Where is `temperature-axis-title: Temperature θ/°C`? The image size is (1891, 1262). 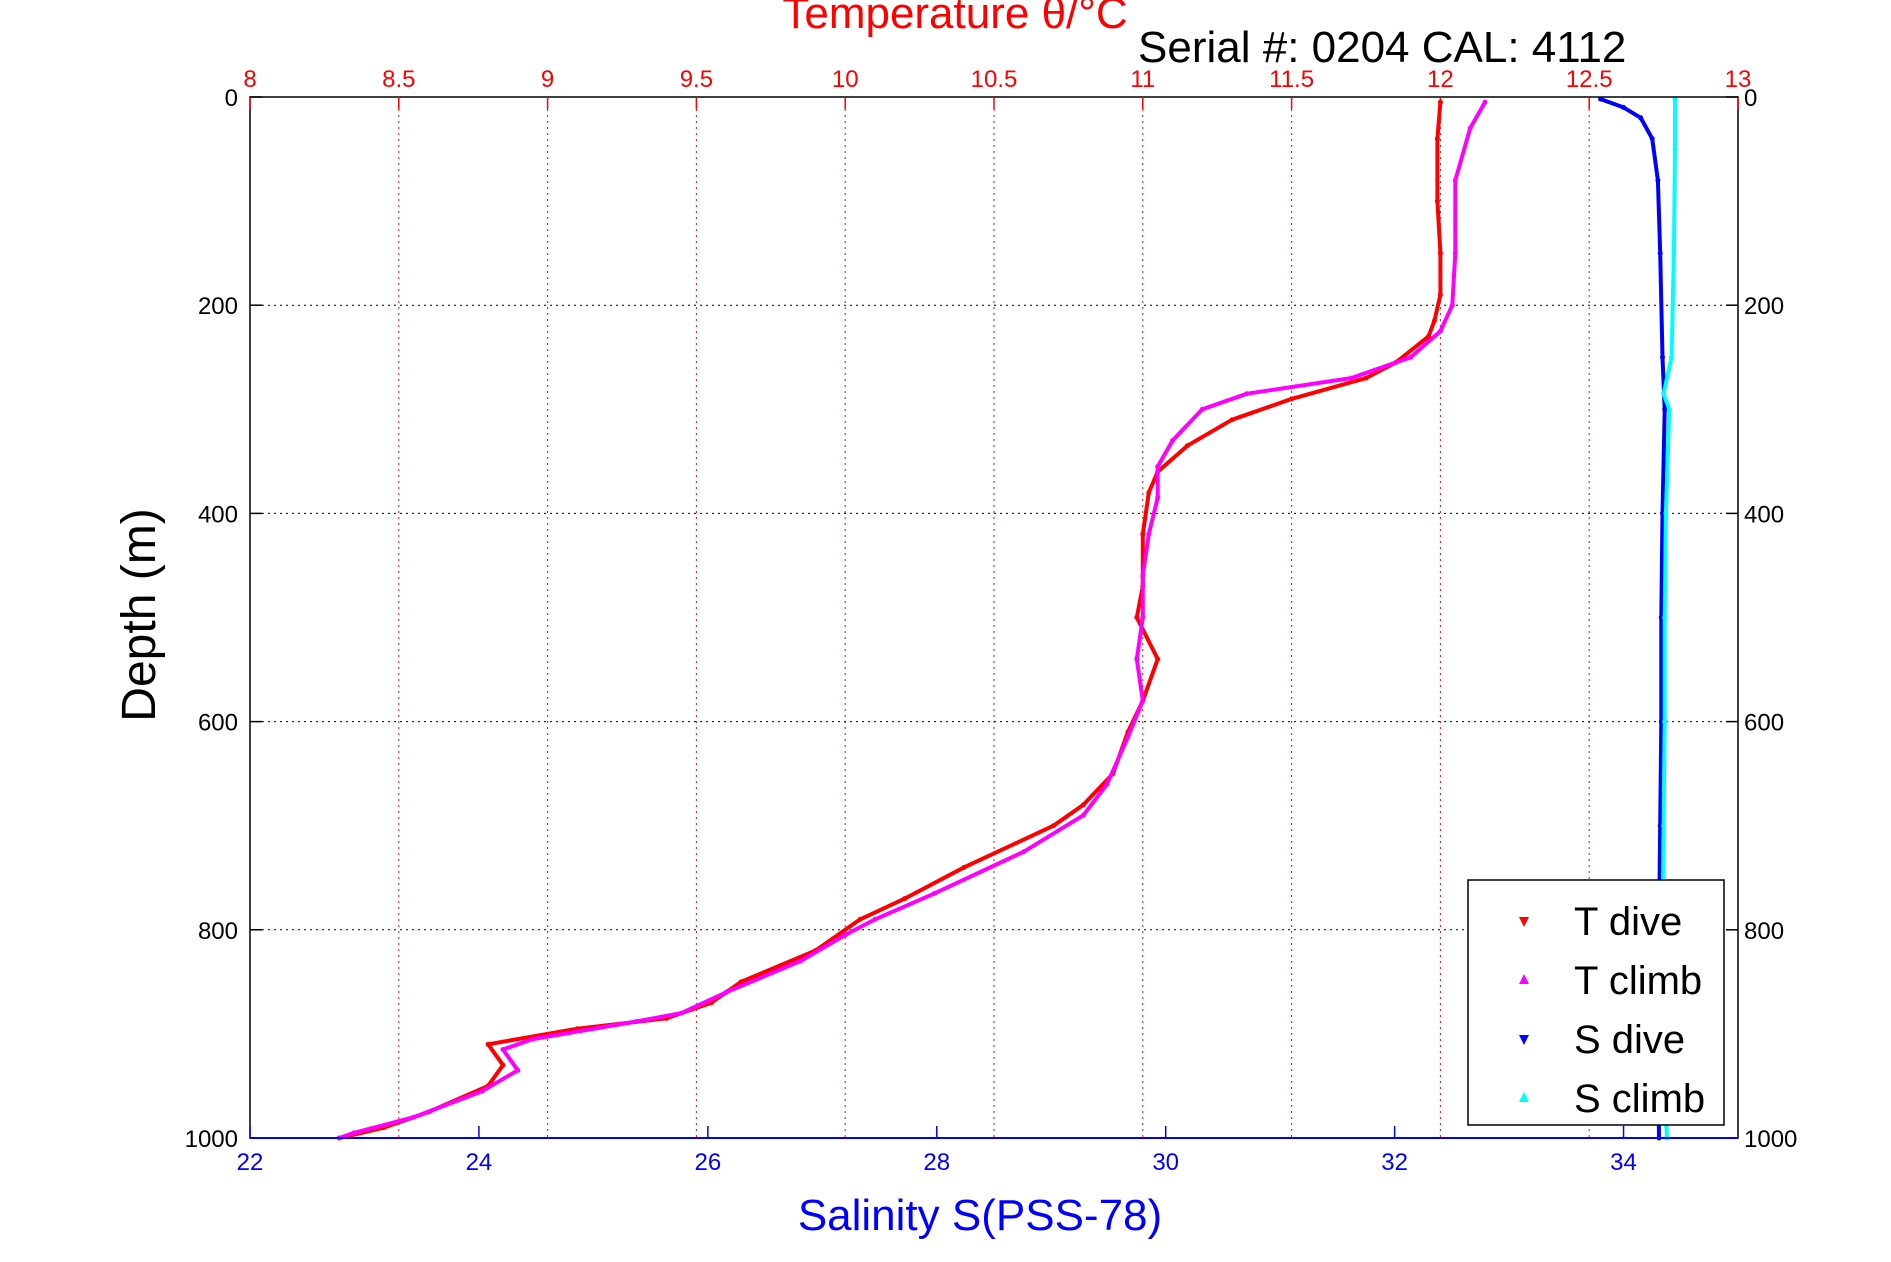
temperature-axis-title: Temperature θ/°C is located at coordinates (954, 19).